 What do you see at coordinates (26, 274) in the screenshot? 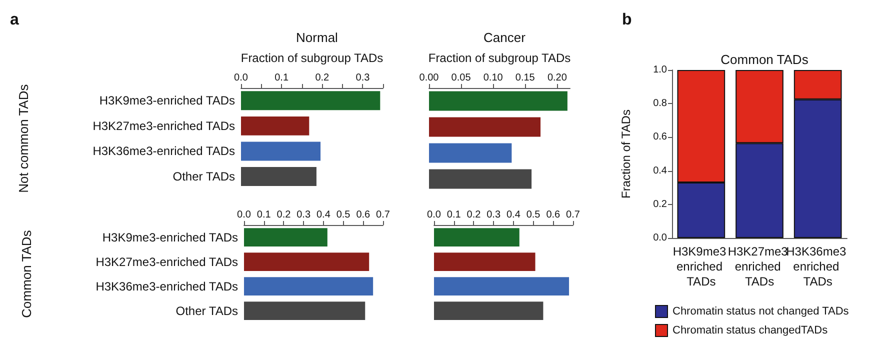
I see `y-axis-title: Common TADs` at bounding box center [26, 274].